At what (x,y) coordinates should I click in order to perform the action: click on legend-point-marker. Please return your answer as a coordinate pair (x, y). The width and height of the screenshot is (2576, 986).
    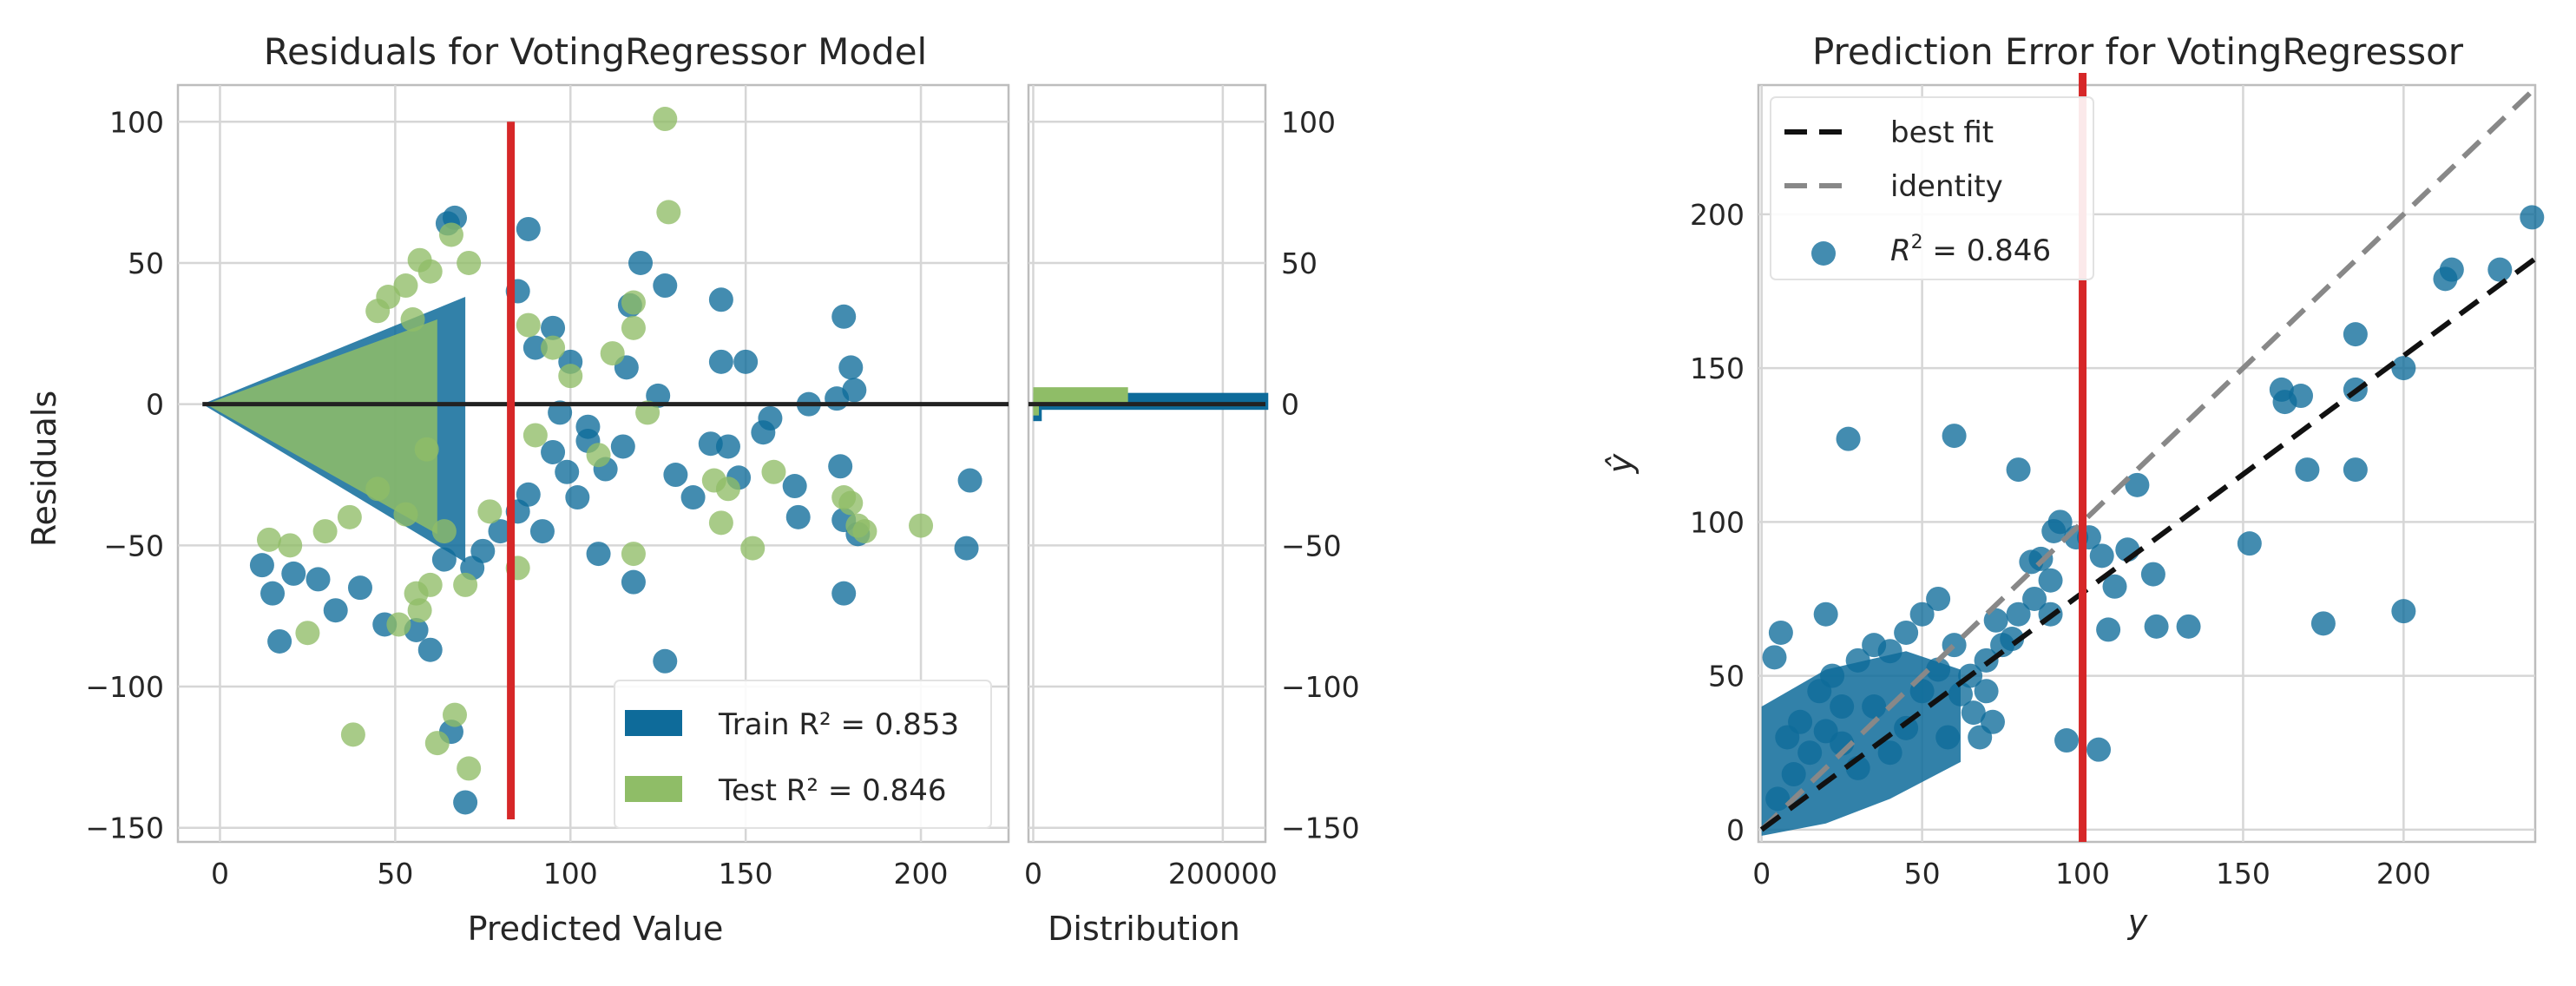
    Looking at the image, I should click on (1823, 254).